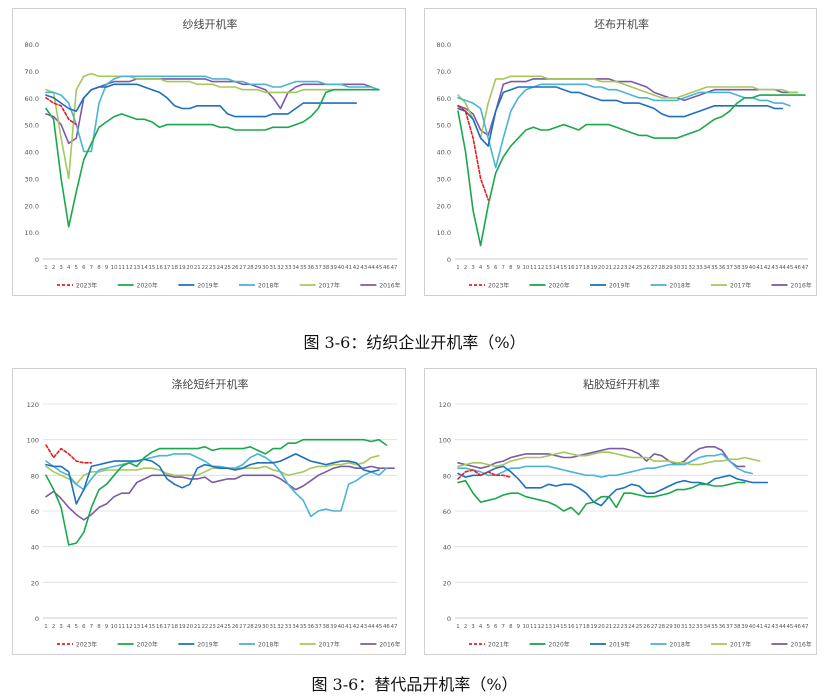 The height and width of the screenshot is (698, 829). Describe the element at coordinates (32, 206) in the screenshot. I see `y-tick-label: 20.0` at that location.